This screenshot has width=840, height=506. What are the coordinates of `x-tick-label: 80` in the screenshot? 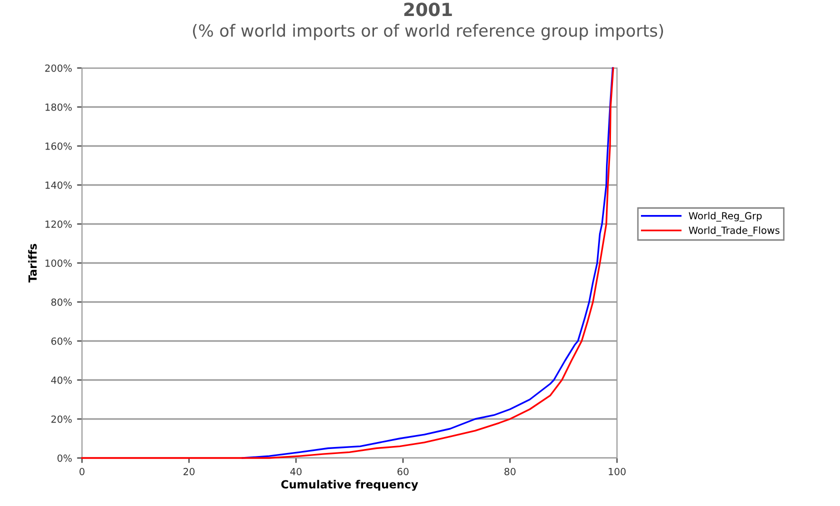 It's located at (510, 472).